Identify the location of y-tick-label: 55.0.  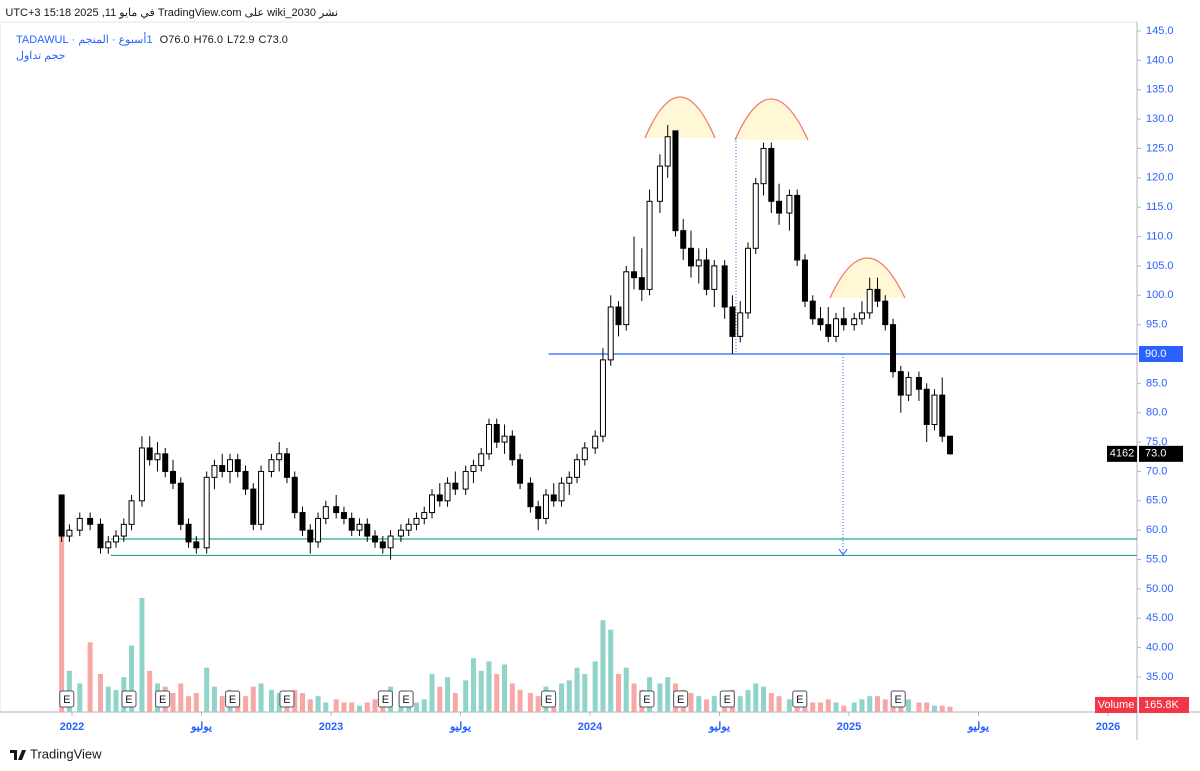
(1156, 559).